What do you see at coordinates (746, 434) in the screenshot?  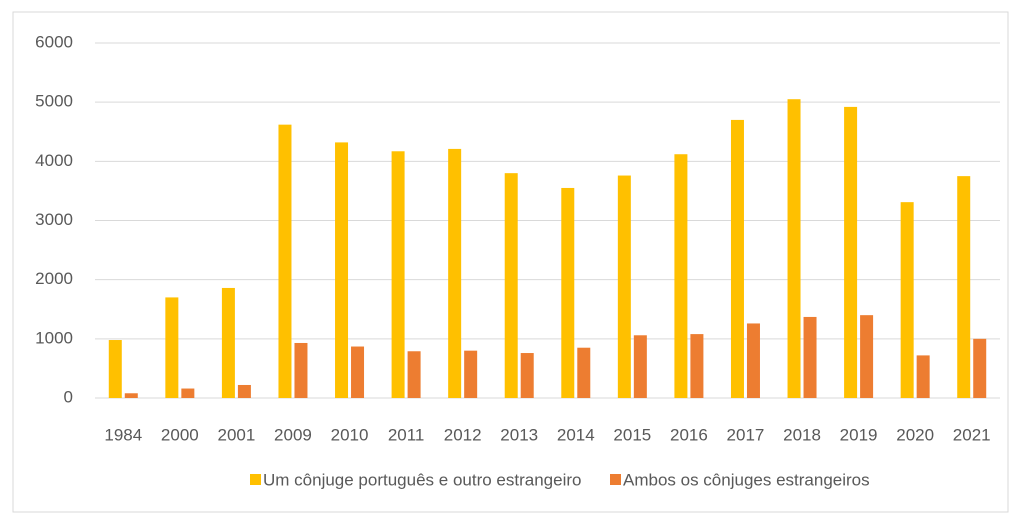 I see `x-tick-label: 2017` at bounding box center [746, 434].